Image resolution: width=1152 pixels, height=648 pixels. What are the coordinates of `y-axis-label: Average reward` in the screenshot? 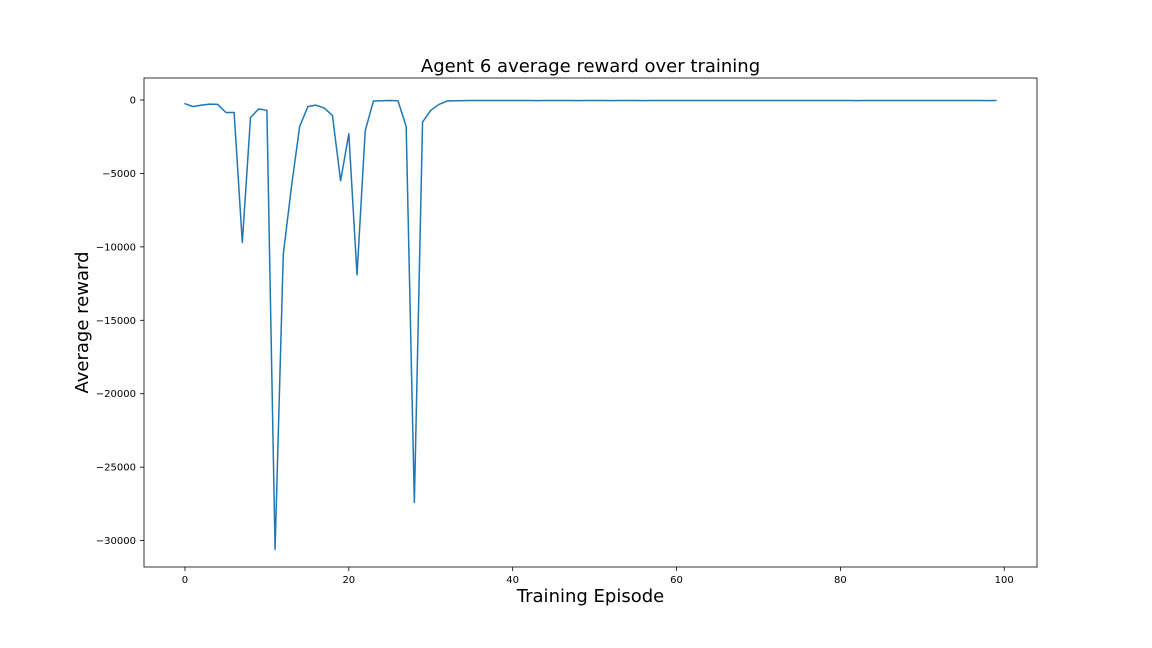 It's located at (82, 323).